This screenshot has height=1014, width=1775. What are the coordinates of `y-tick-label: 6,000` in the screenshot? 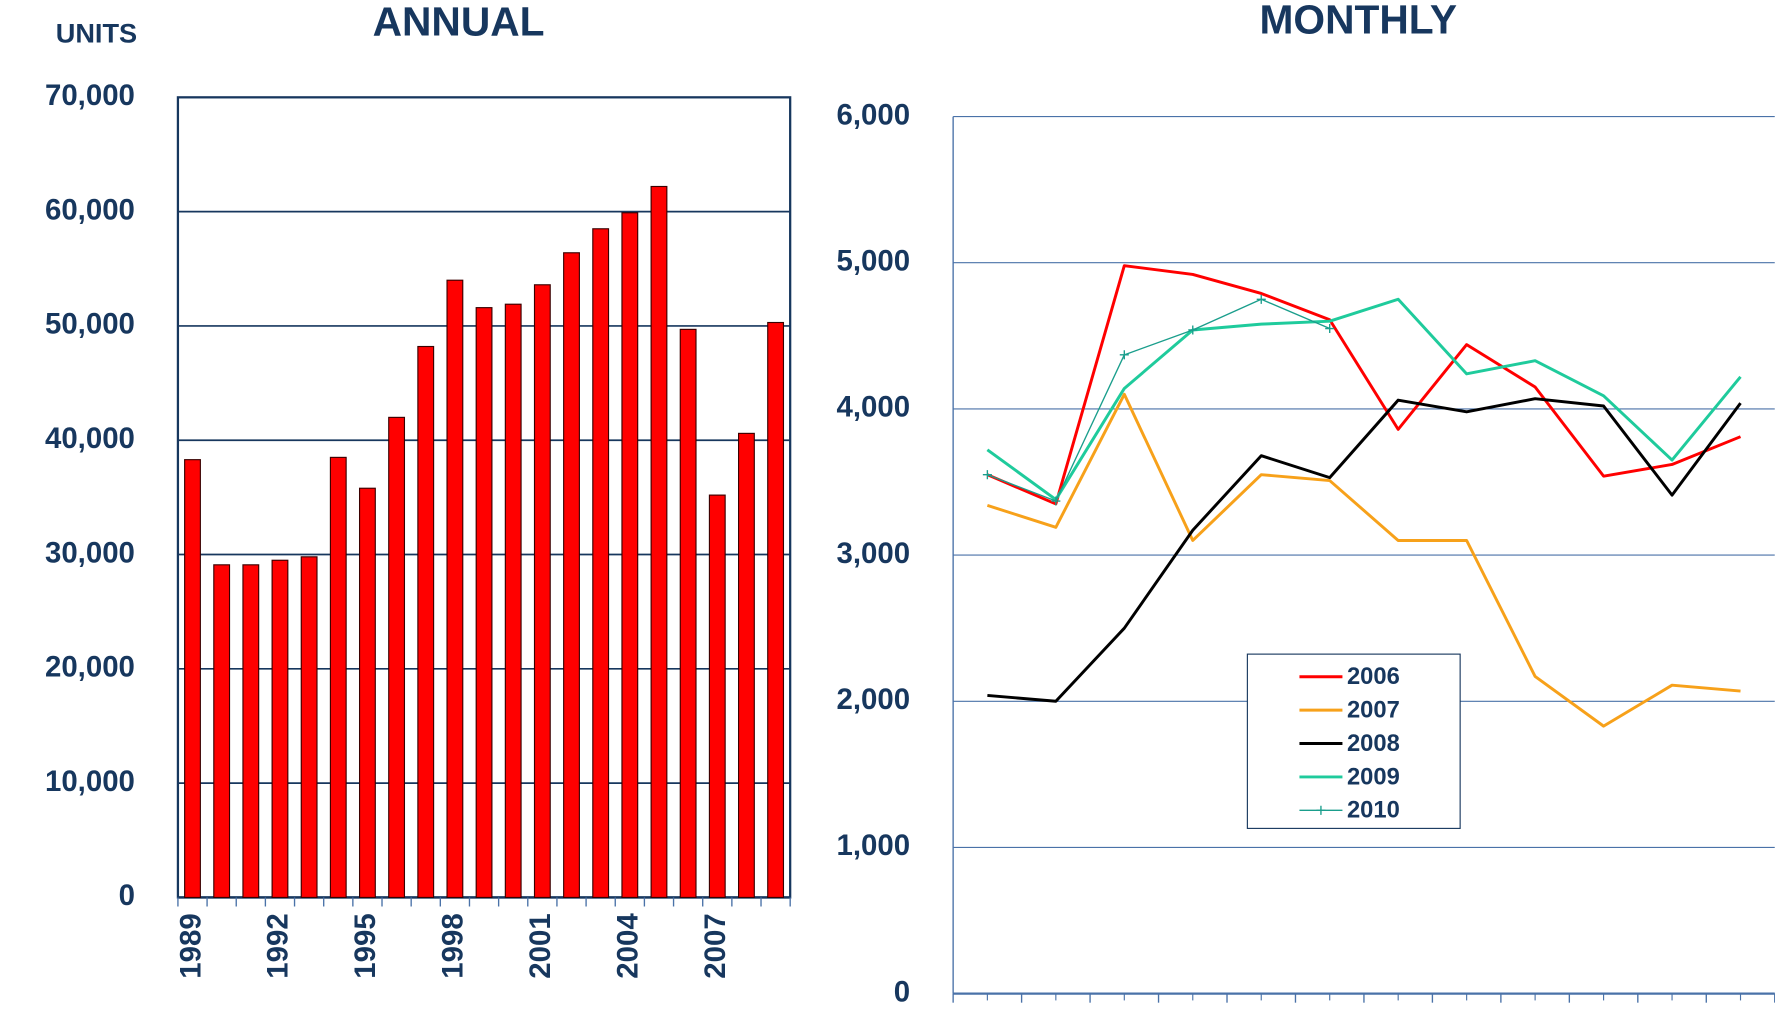 It's located at (874, 114).